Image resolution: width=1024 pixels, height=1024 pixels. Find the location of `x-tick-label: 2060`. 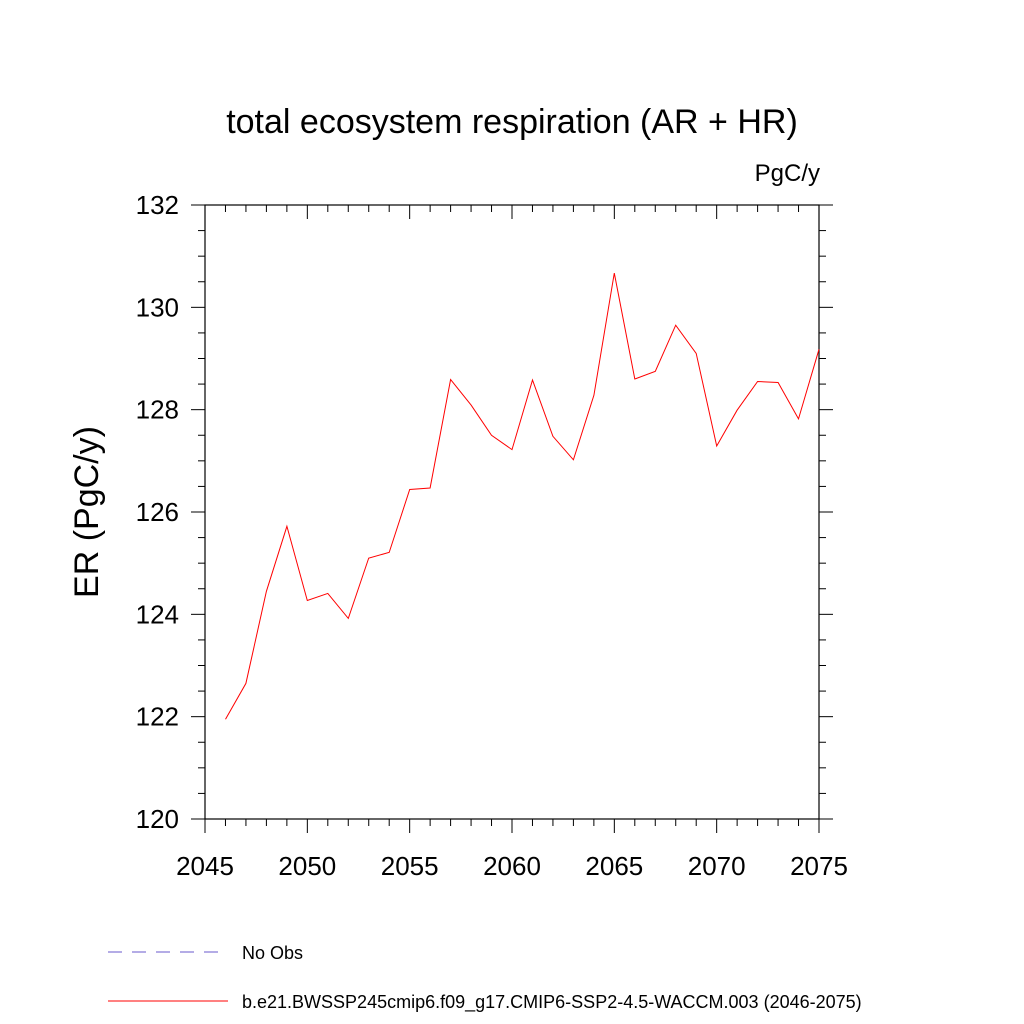

x-tick-label: 2060 is located at coordinates (512, 866).